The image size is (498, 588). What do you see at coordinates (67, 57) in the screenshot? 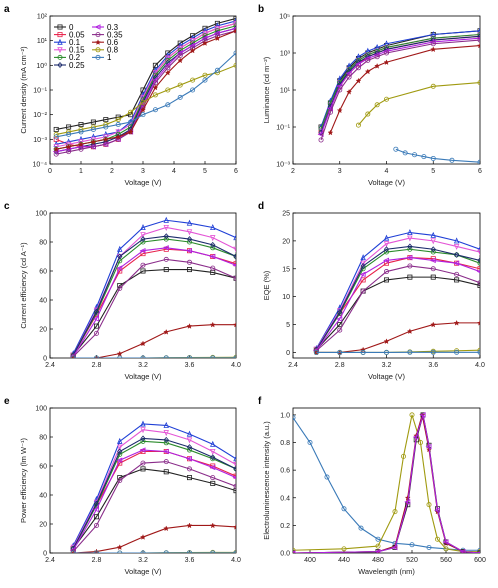
I see `legend-item: 0.2` at bounding box center [67, 57].